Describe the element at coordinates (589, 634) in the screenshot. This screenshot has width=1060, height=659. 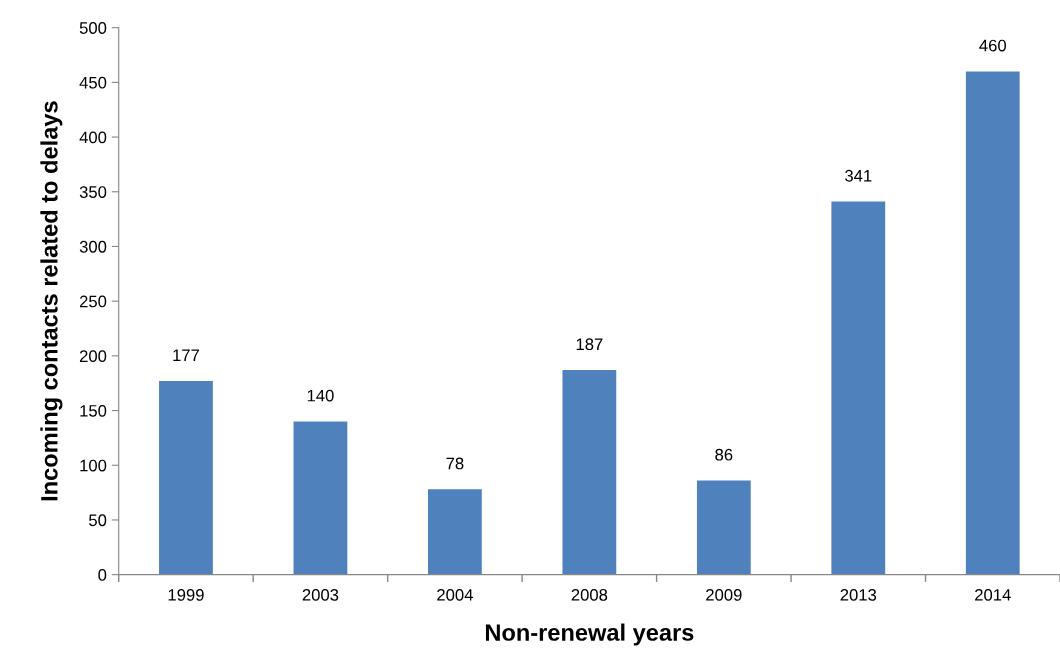
I see `x-axis-title: Non-renewal years` at that location.